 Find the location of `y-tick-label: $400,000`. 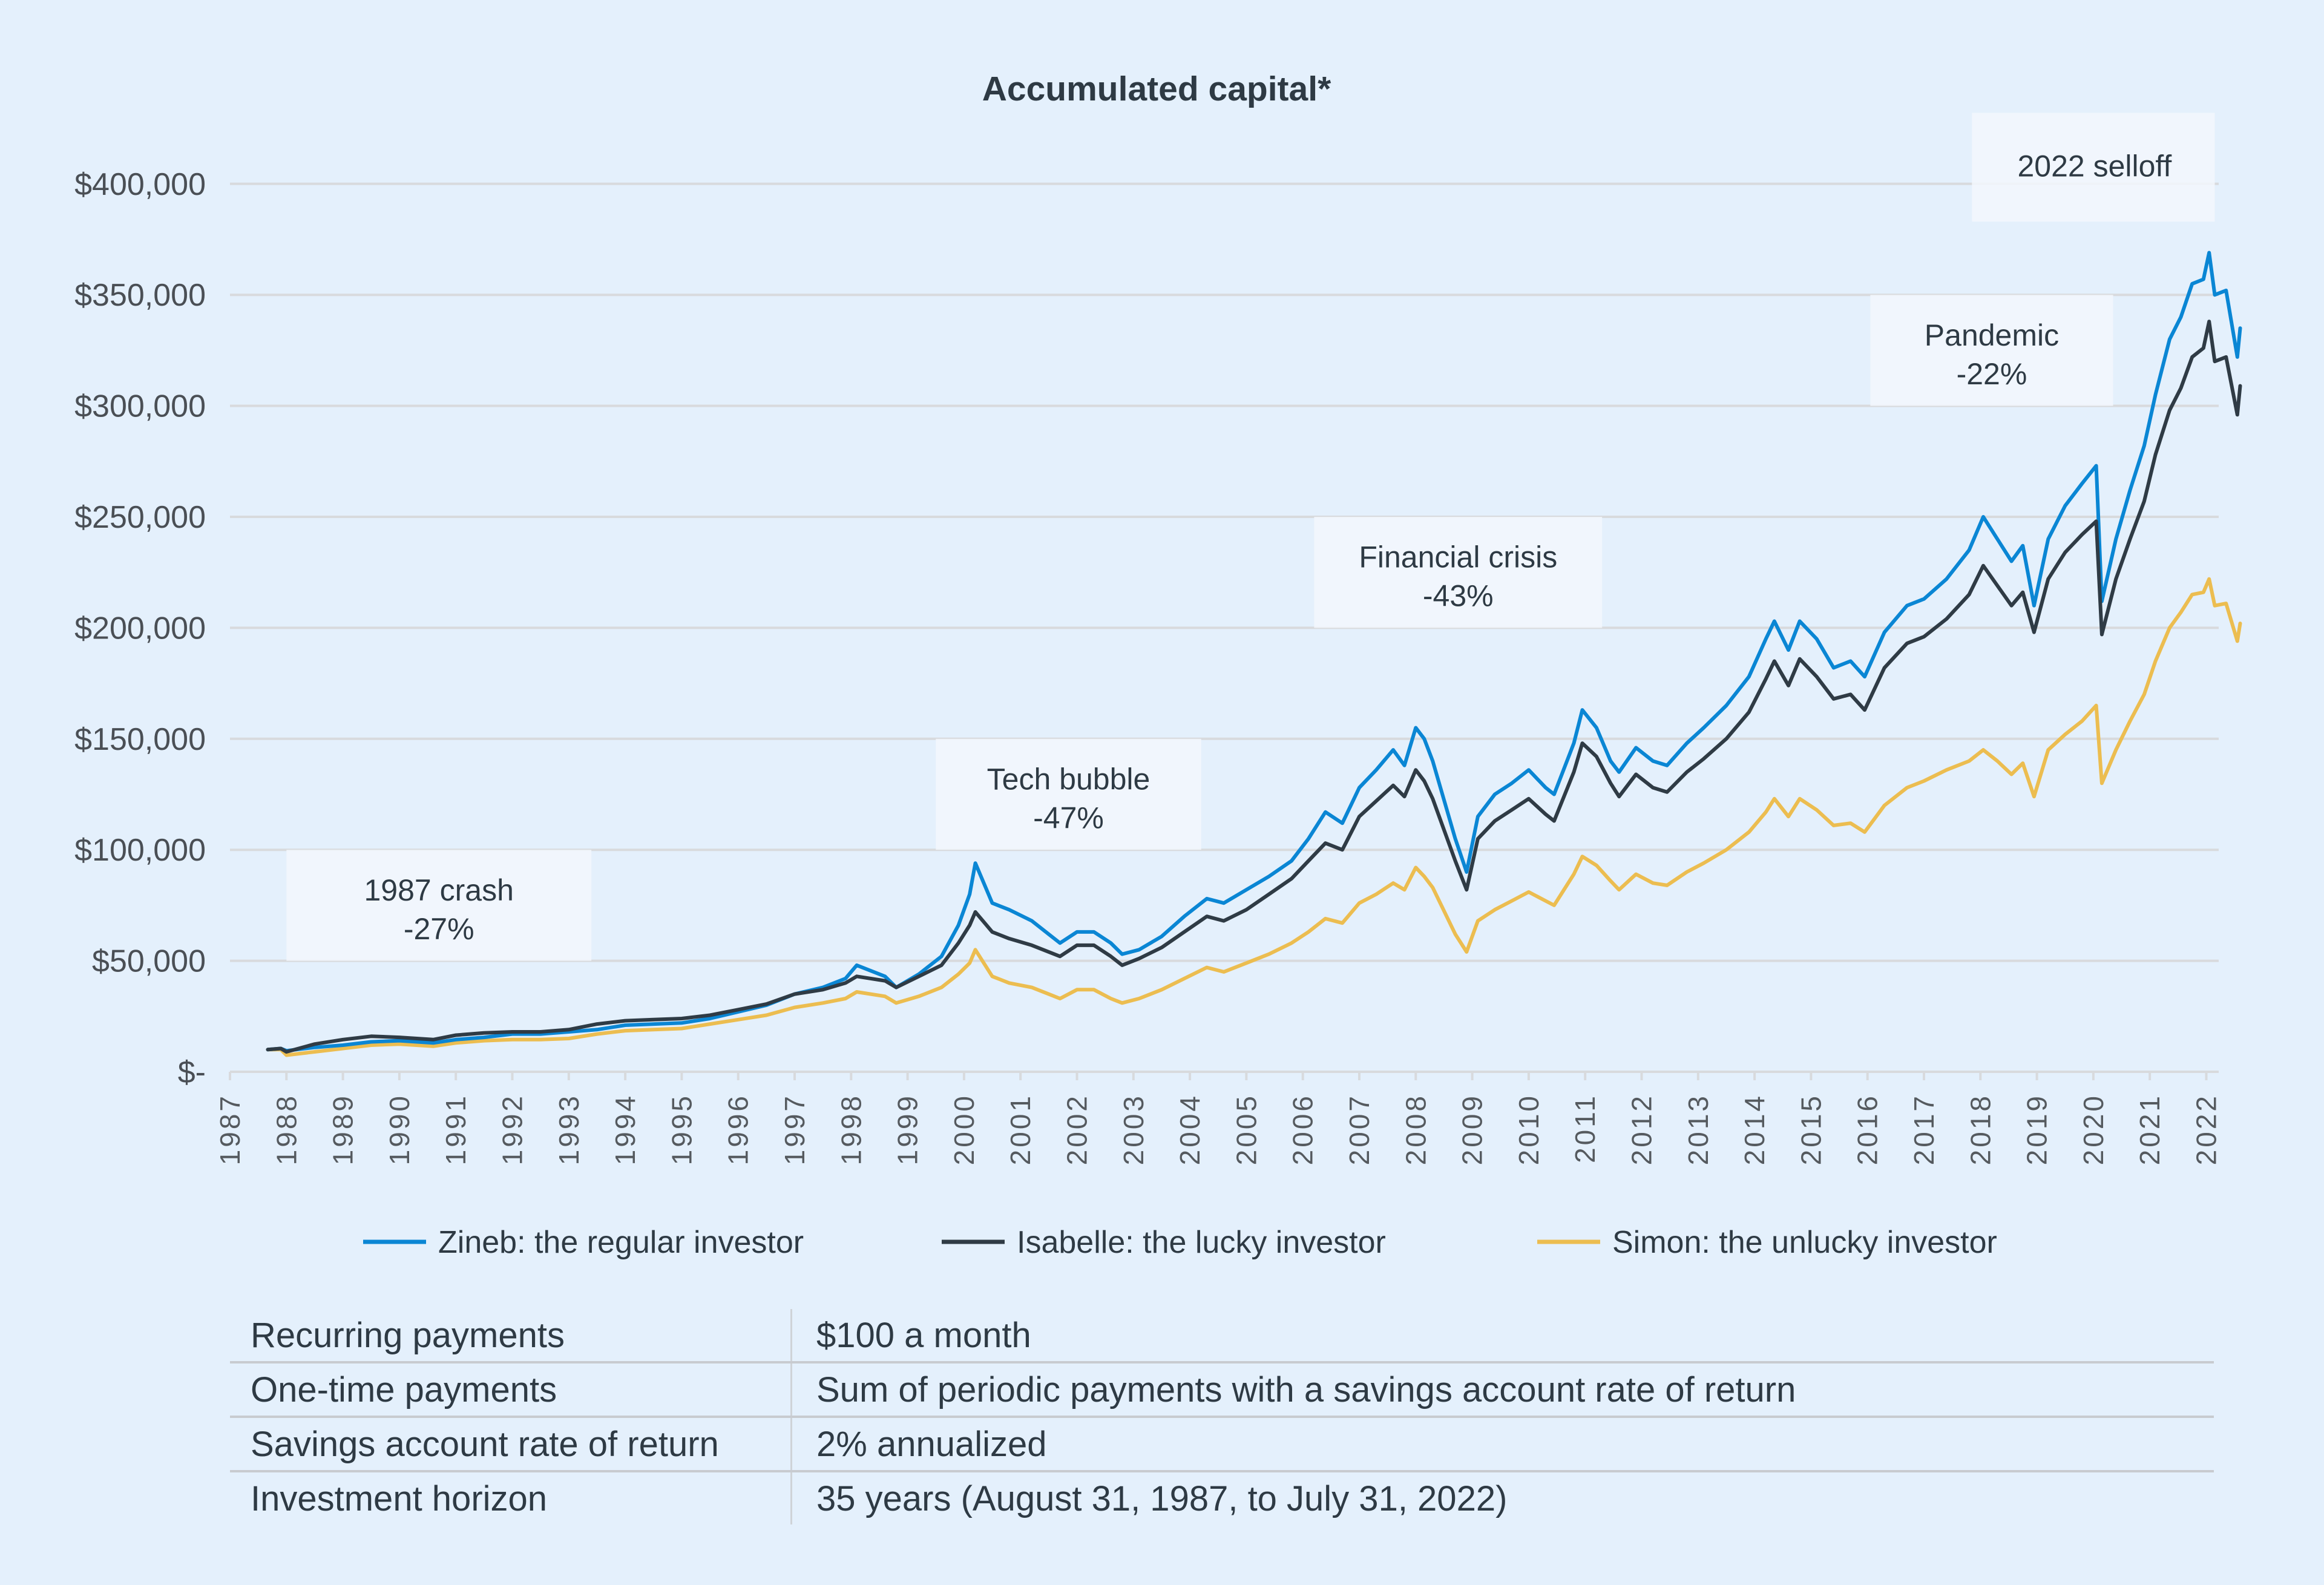

y-tick-label: $400,000 is located at coordinates (140, 184).